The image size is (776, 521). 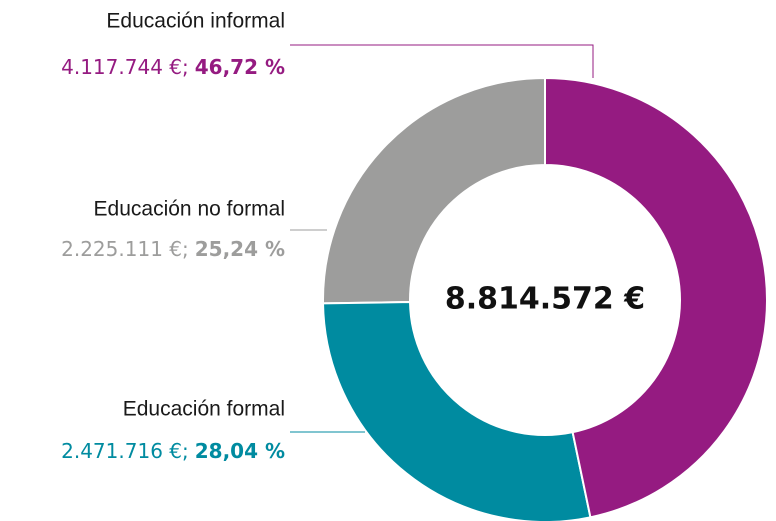 I want to click on percent-label: 25,24 %, so click(x=240, y=249).